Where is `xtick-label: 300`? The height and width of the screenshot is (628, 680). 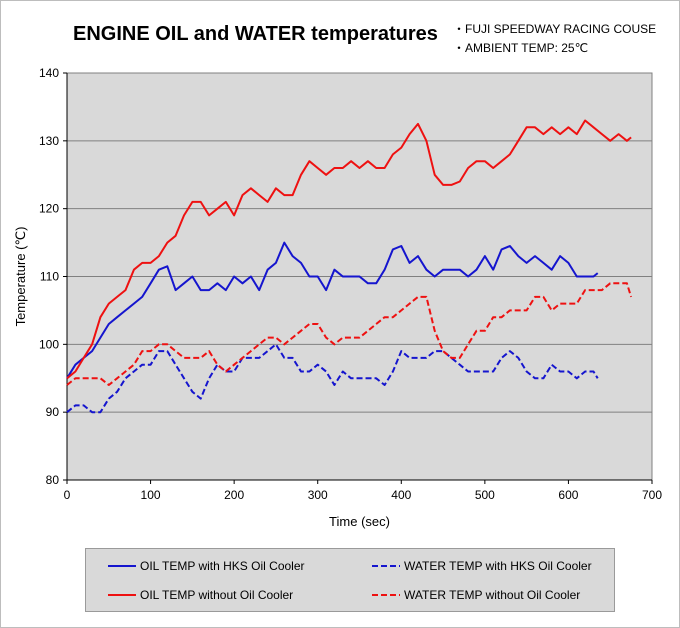
xtick-label: 300 is located at coordinates (318, 495).